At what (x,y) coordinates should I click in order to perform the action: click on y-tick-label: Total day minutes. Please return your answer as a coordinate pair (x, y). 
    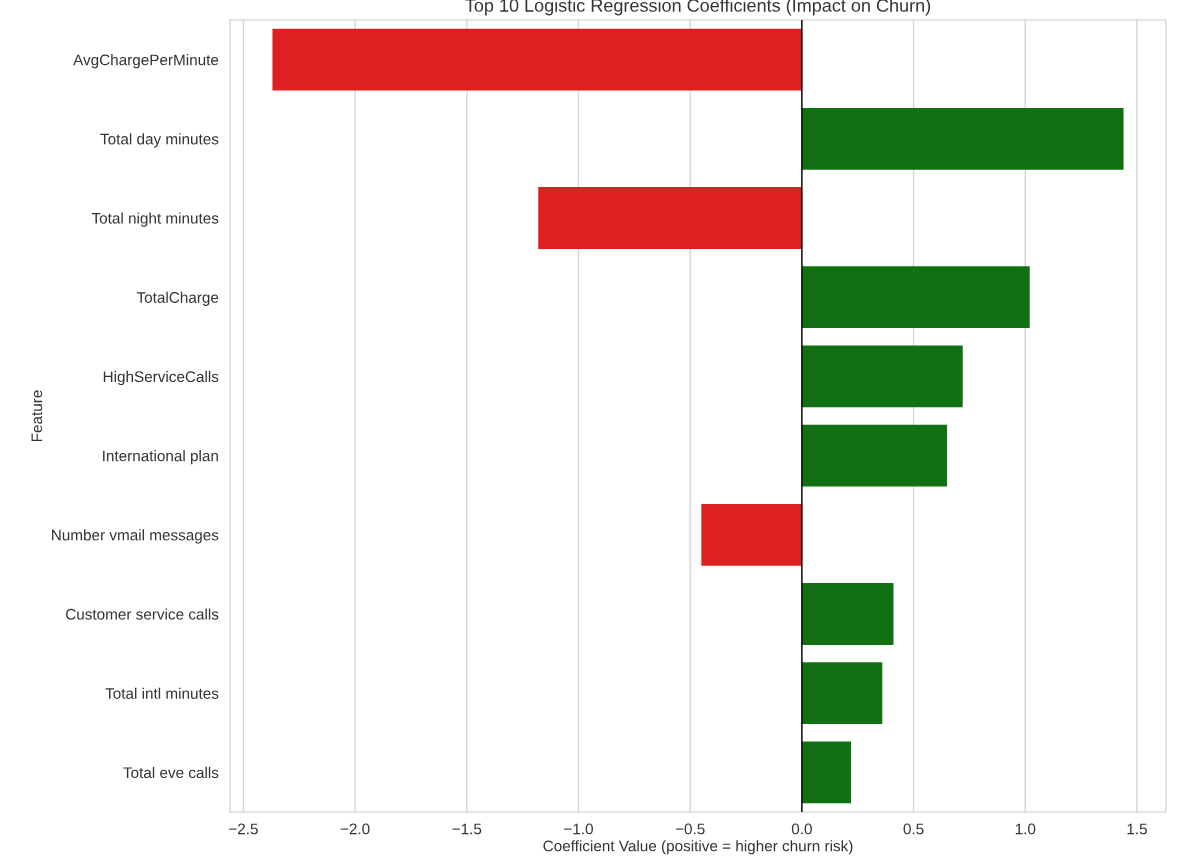
    Looking at the image, I should click on (159, 140).